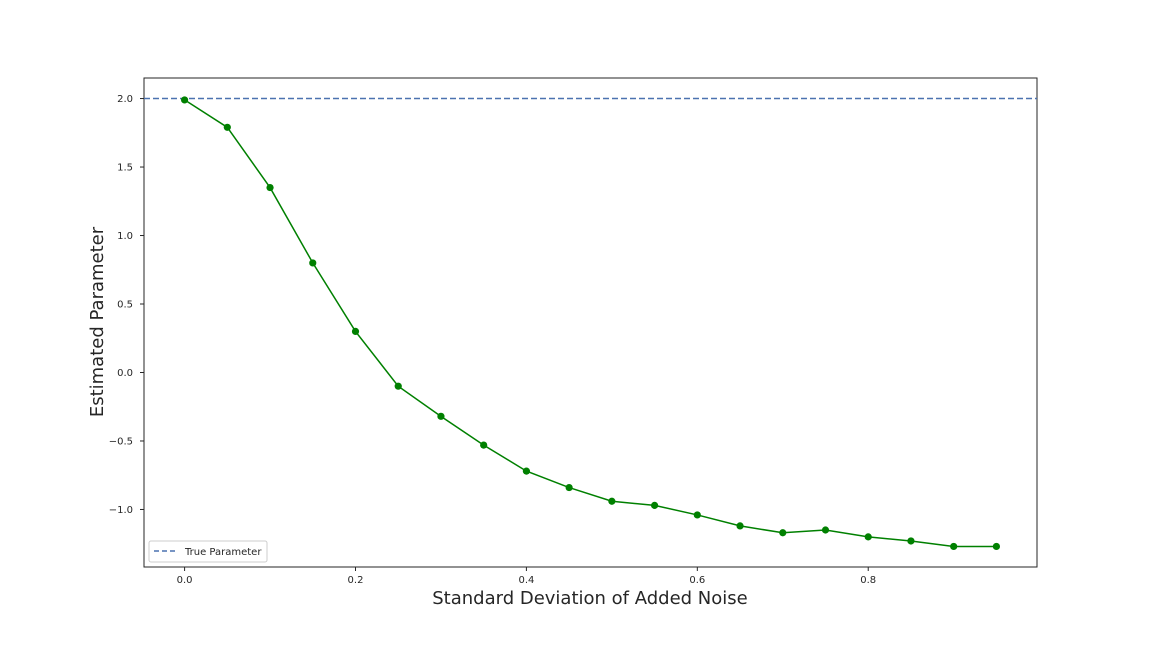  I want to click on x-axis-label: Standard Deviation of Added Noise, so click(590, 598).